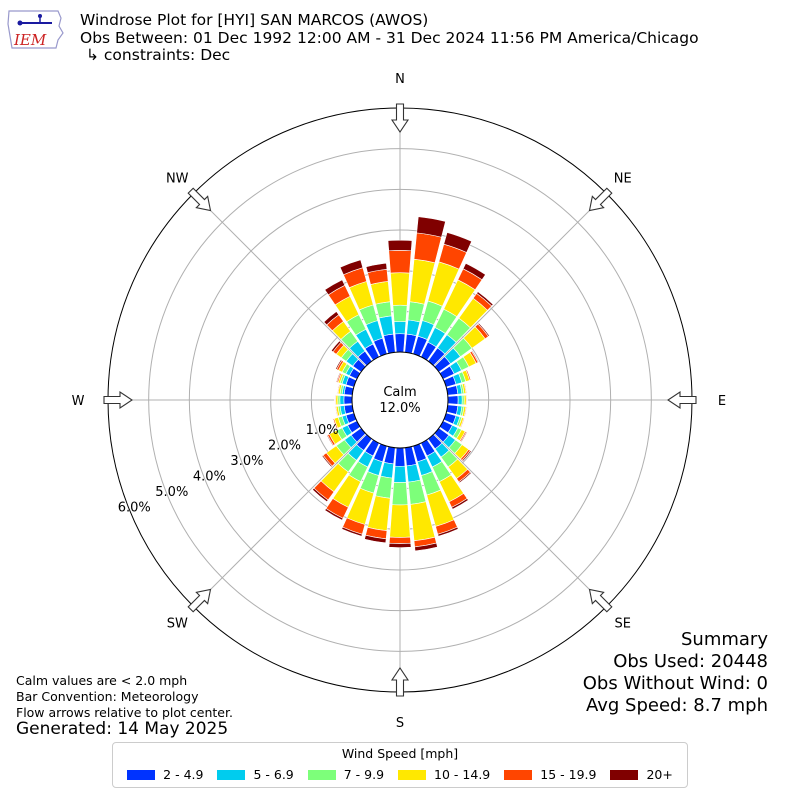 This screenshot has height=800, width=800. I want to click on radial-tick-label: 3.0%, so click(246, 461).